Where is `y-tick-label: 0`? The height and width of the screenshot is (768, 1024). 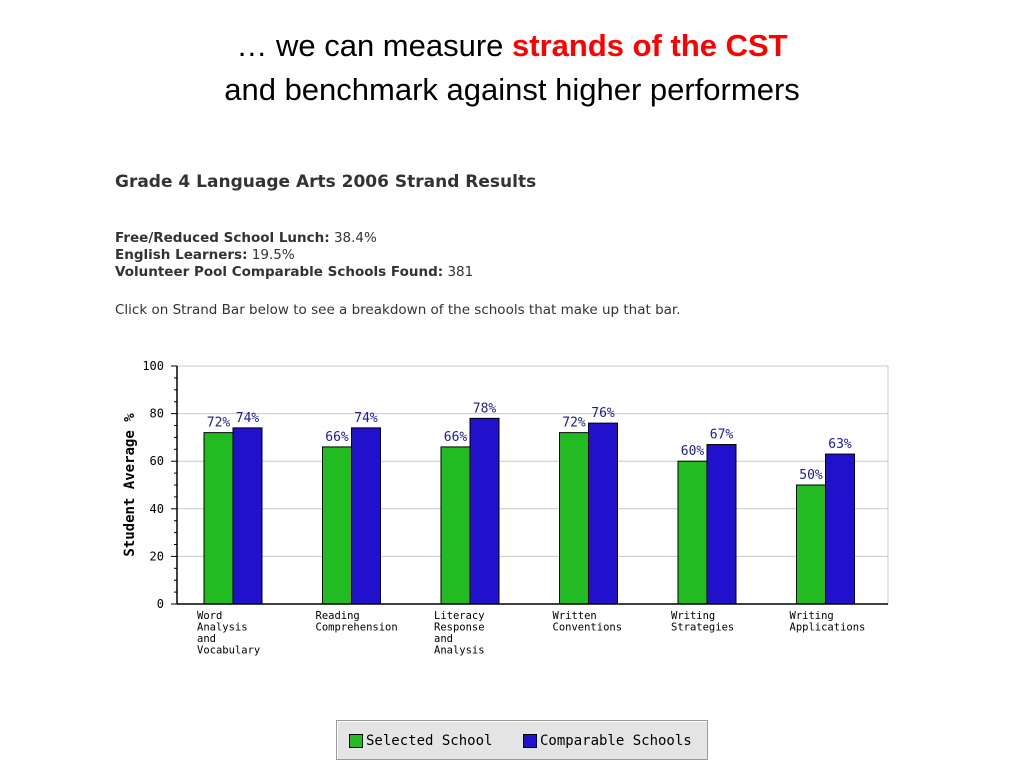
y-tick-label: 0 is located at coordinates (160, 604).